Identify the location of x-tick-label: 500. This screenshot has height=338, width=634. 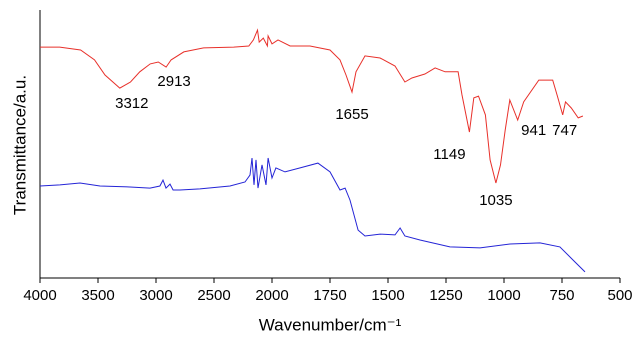
(619, 295).